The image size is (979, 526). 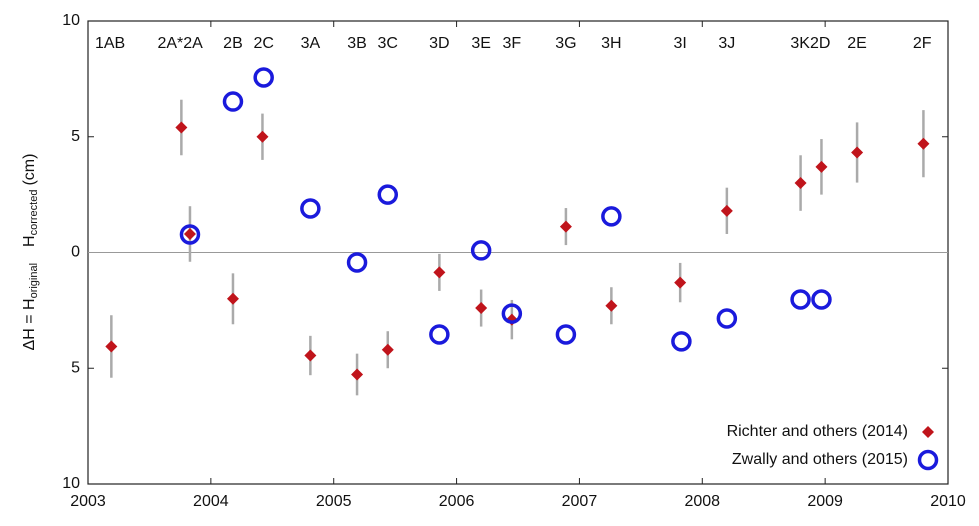 What do you see at coordinates (211, 501) in the screenshot?
I see `x-tick-label: 2004` at bounding box center [211, 501].